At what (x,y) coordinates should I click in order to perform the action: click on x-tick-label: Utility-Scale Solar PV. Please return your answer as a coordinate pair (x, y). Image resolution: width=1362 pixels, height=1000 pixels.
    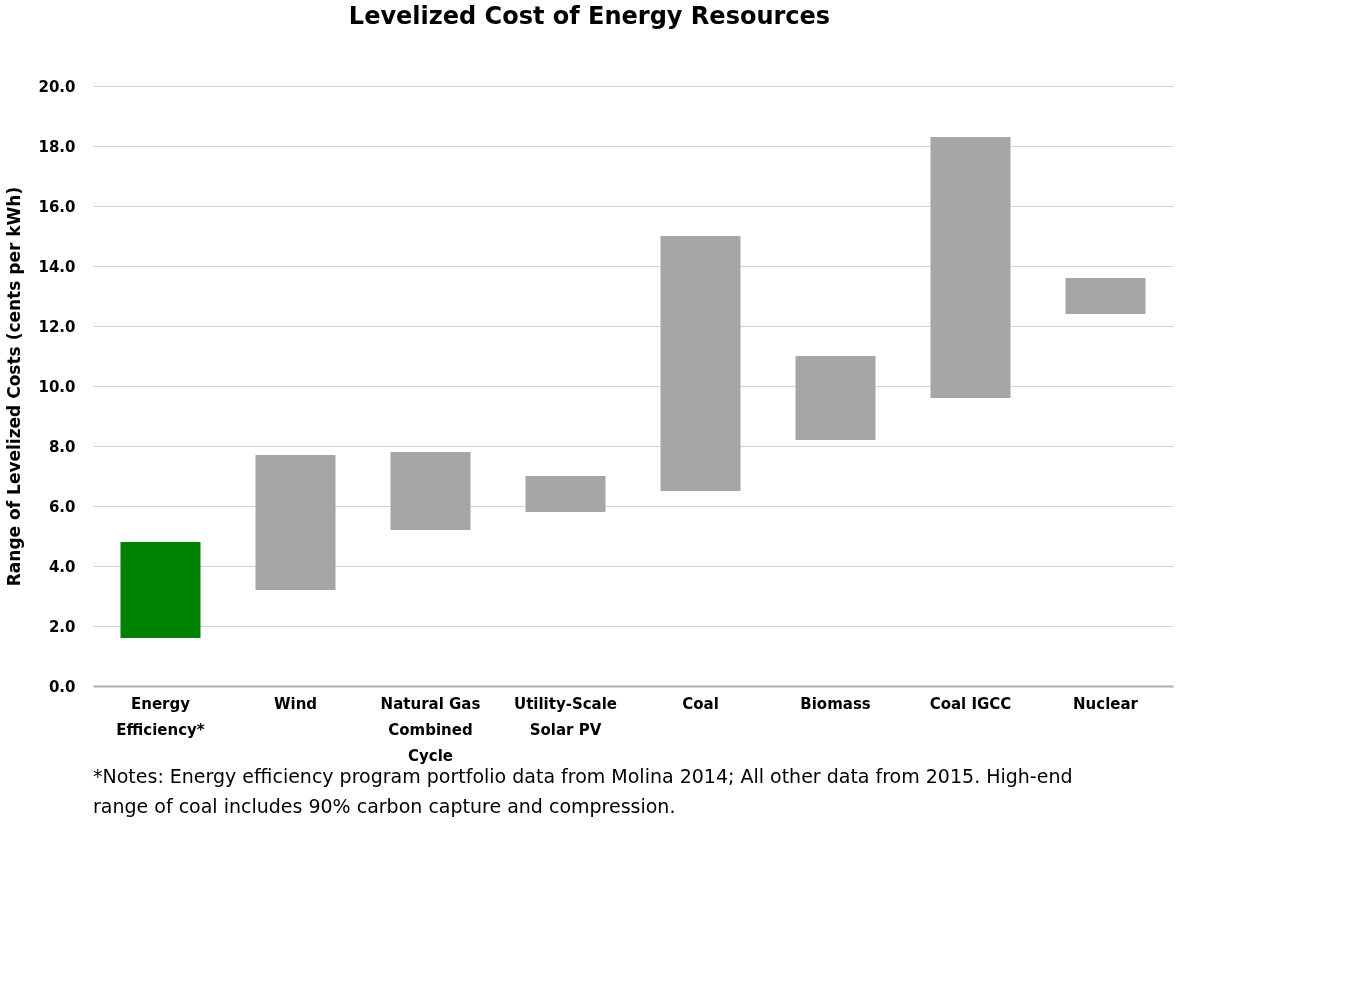
    Looking at the image, I should click on (565, 716).